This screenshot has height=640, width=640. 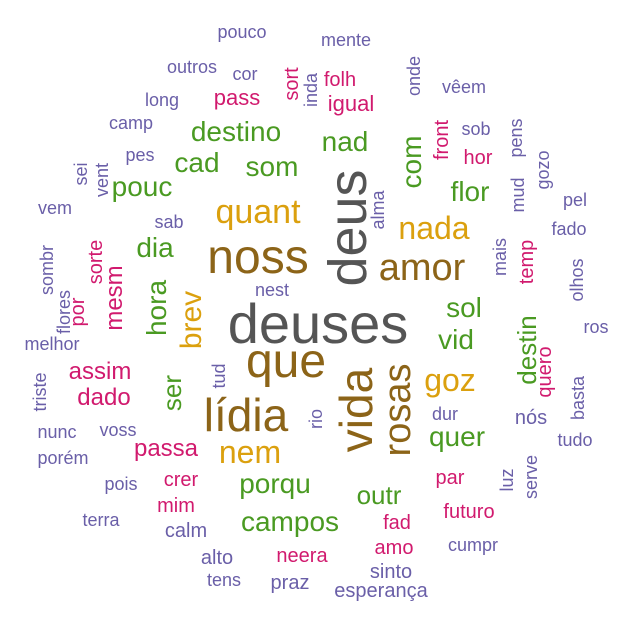 I want to click on word-nem: nem, so click(x=250, y=452).